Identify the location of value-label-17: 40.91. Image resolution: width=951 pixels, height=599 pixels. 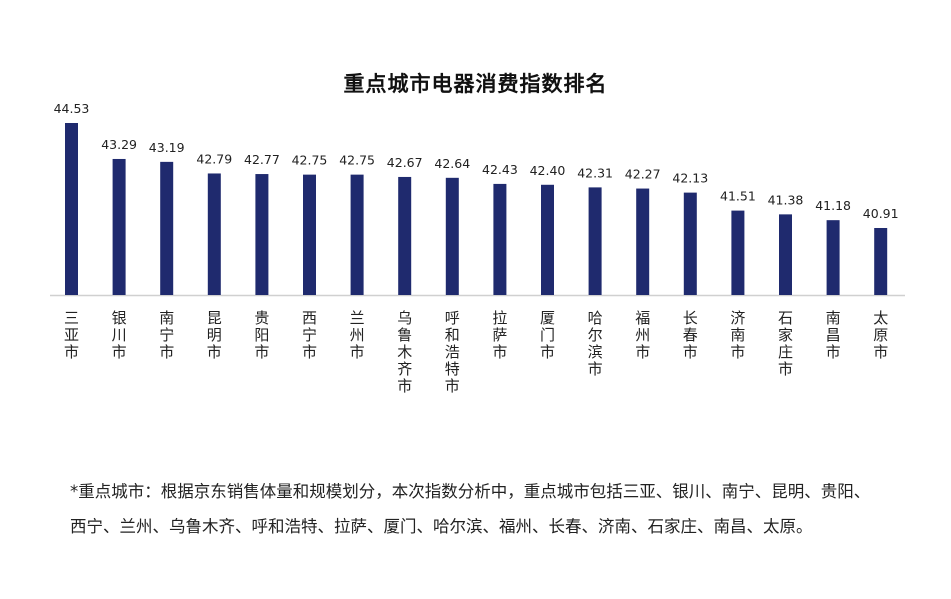
(881, 213).